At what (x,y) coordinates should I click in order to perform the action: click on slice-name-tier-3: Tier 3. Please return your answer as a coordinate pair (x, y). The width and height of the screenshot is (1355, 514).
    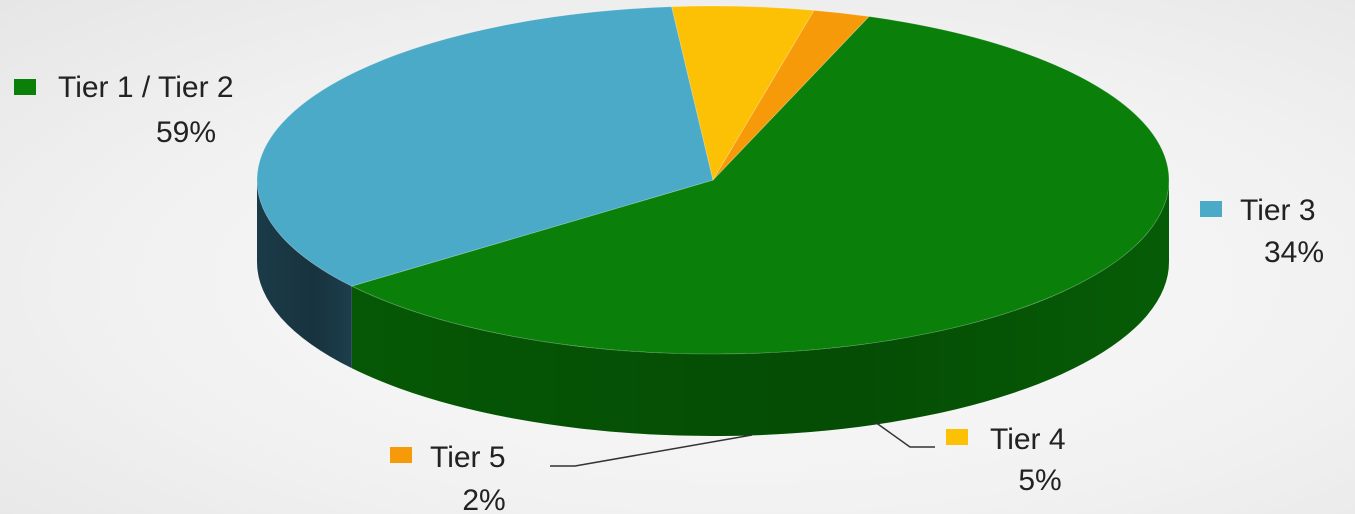
    Looking at the image, I should click on (1278, 210).